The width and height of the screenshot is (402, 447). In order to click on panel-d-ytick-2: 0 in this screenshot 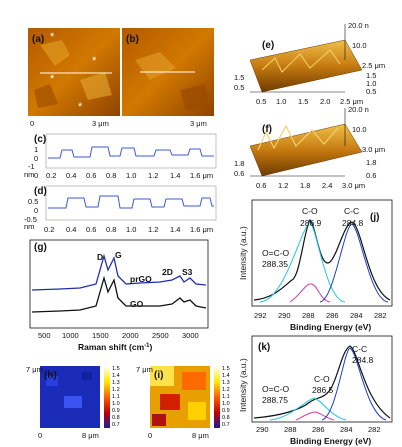, I will do `click(36, 210)`.